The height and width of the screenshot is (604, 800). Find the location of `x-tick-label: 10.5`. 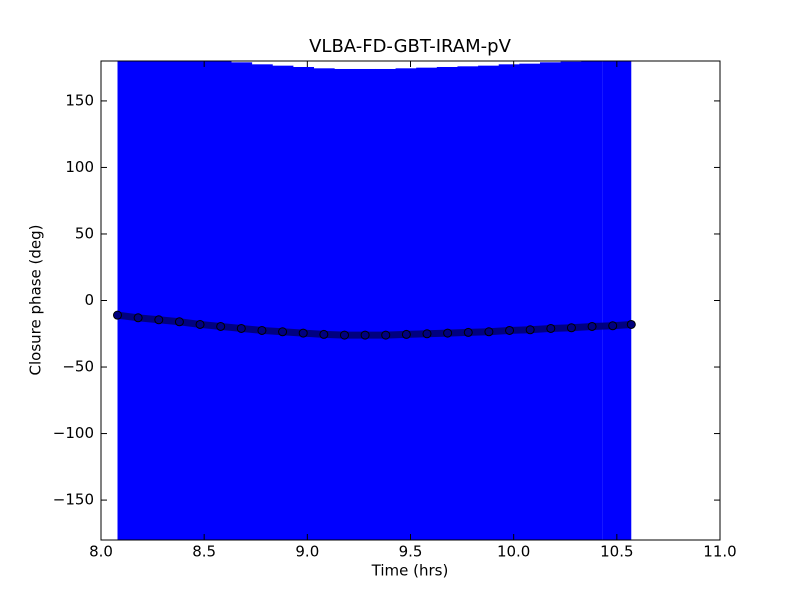

x-tick-label: 10.5 is located at coordinates (616, 552).